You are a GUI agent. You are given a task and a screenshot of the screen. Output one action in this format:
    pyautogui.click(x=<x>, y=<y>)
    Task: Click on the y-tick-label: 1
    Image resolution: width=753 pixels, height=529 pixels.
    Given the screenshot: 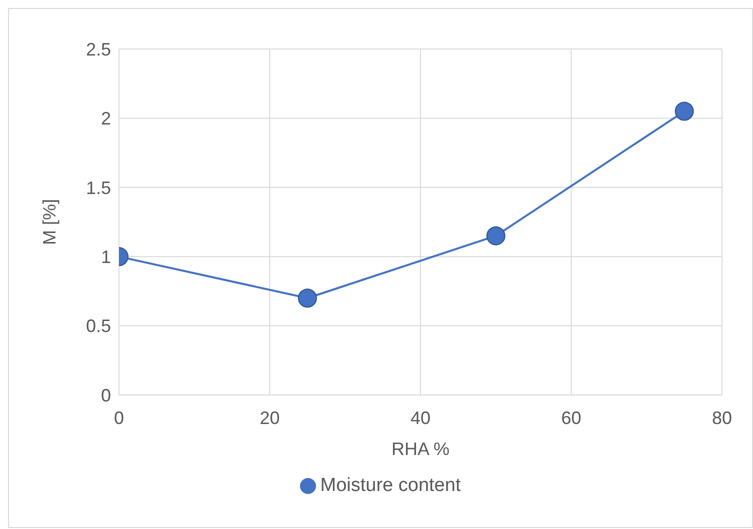 What is the action you would take?
    pyautogui.click(x=105, y=256)
    